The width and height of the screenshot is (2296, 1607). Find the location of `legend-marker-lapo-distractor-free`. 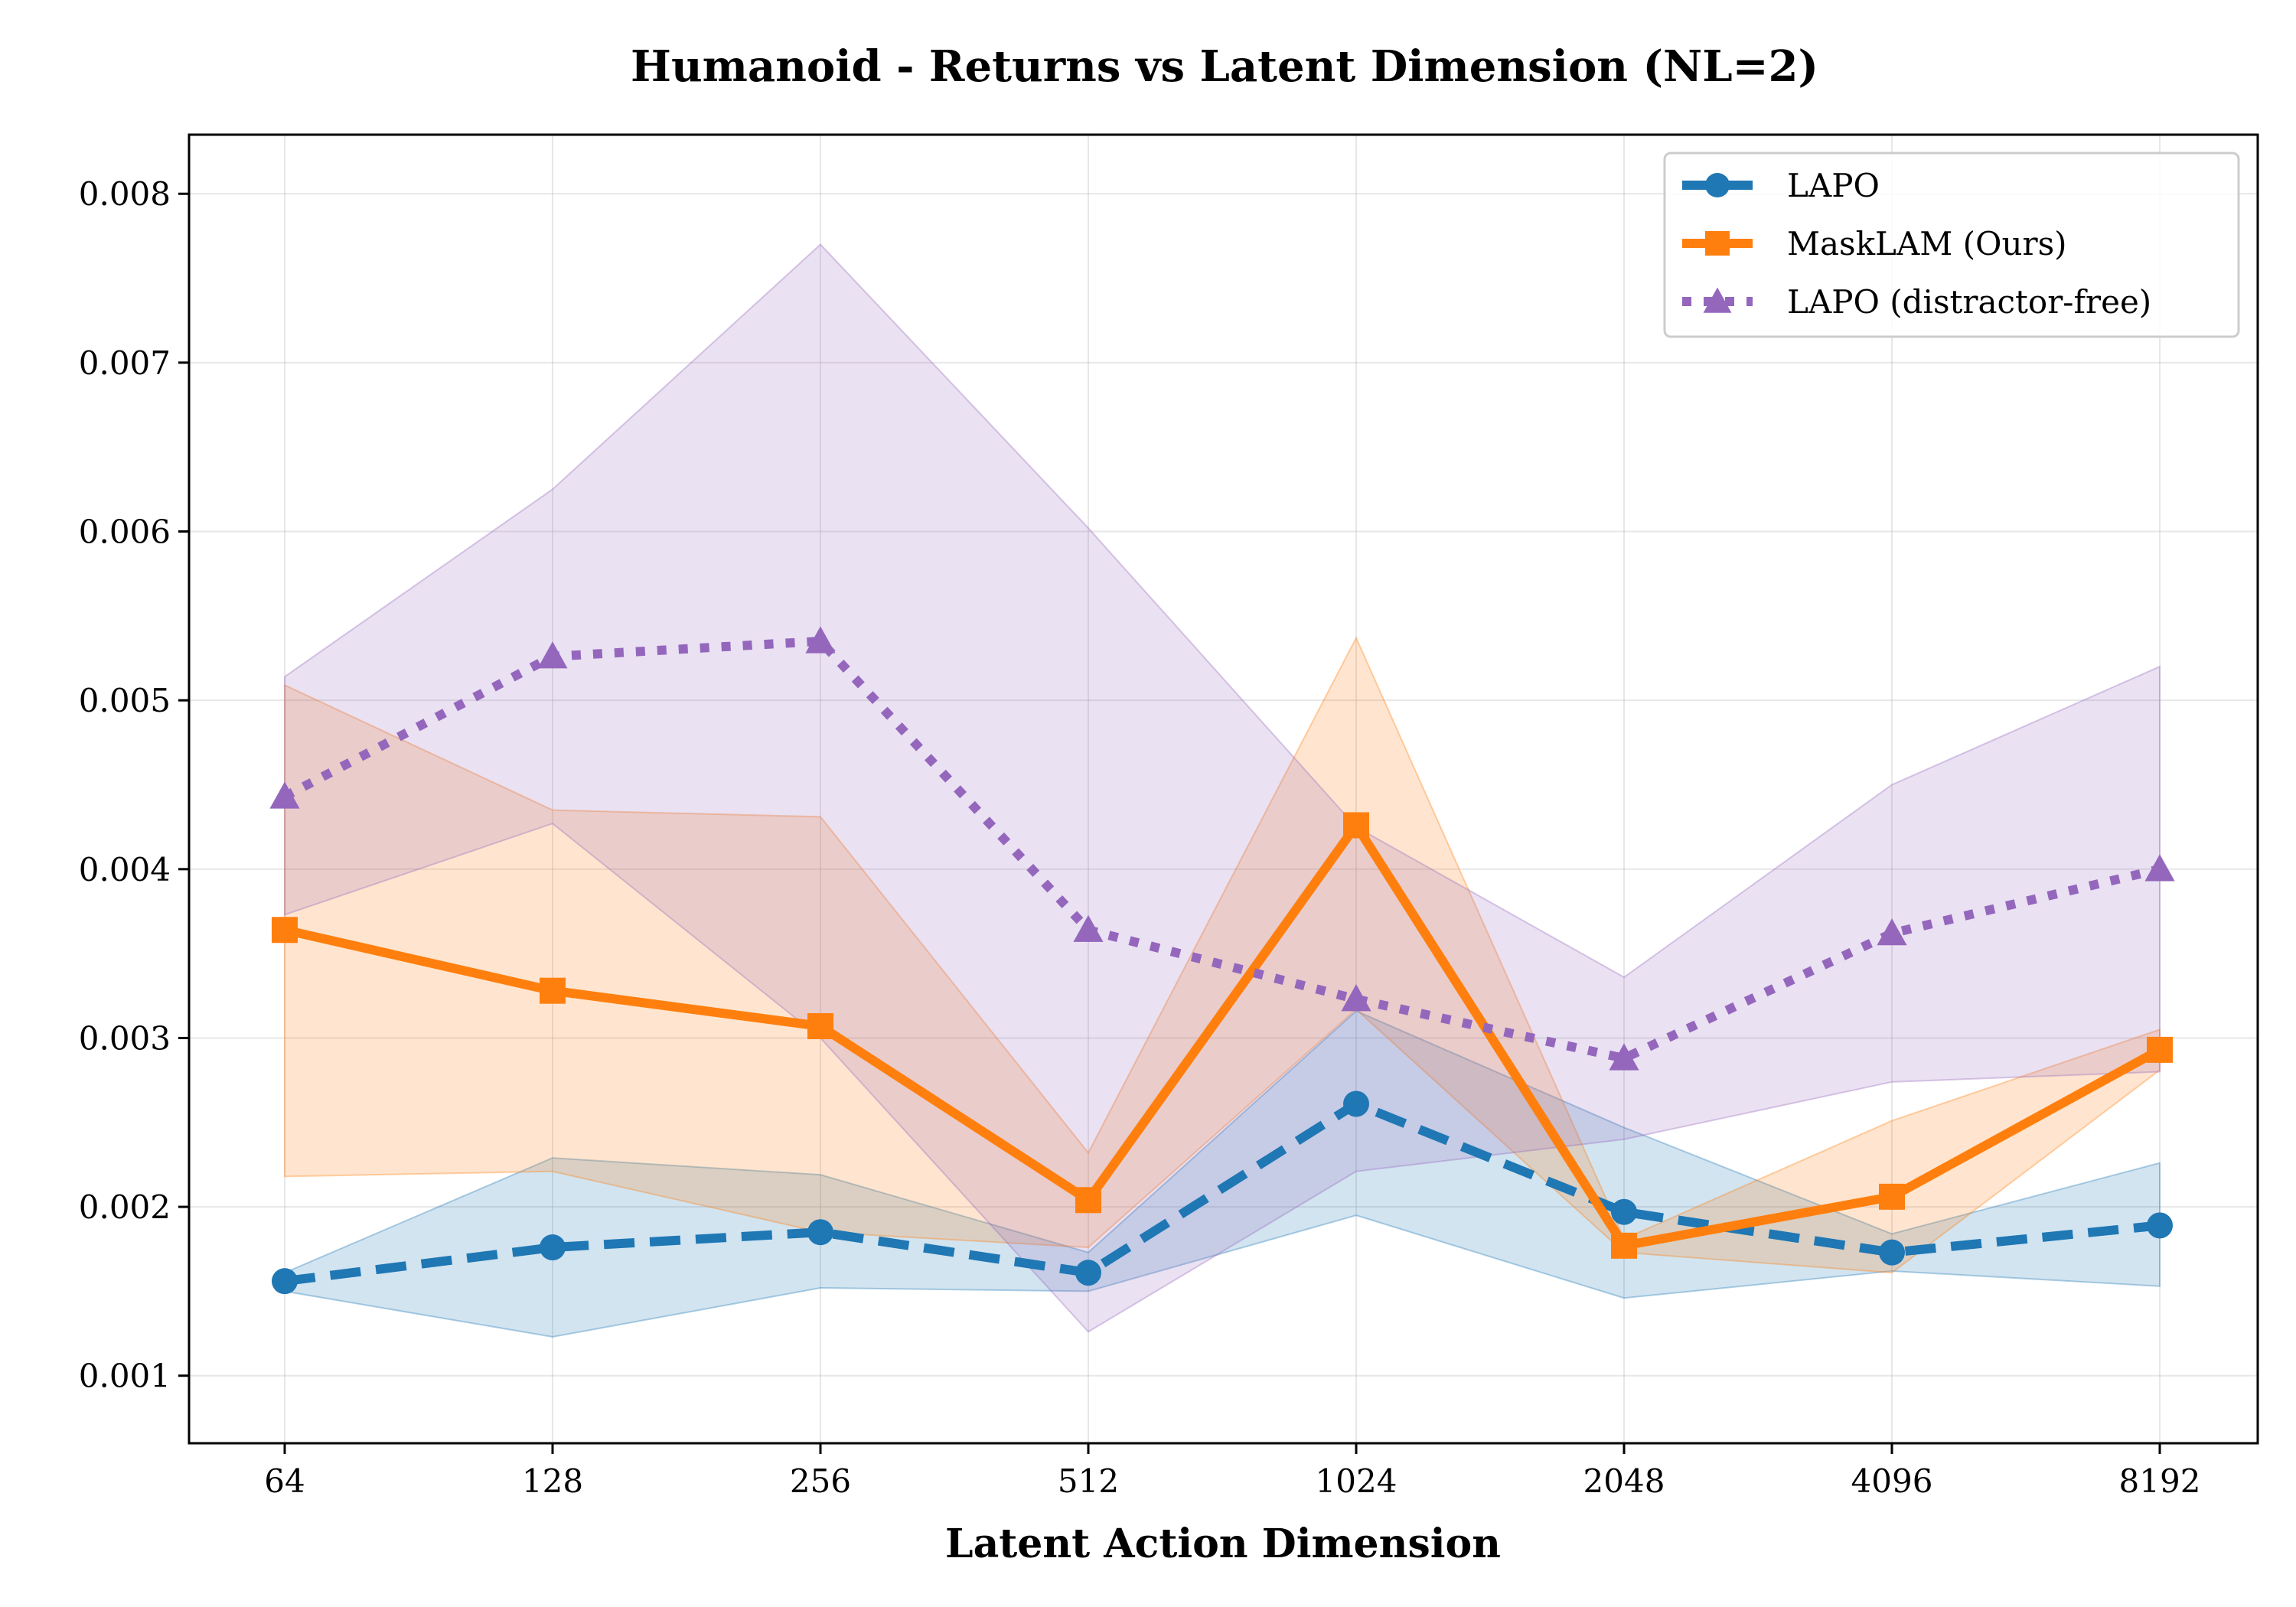

legend-marker-lapo-distractor-free is located at coordinates (1717, 300).